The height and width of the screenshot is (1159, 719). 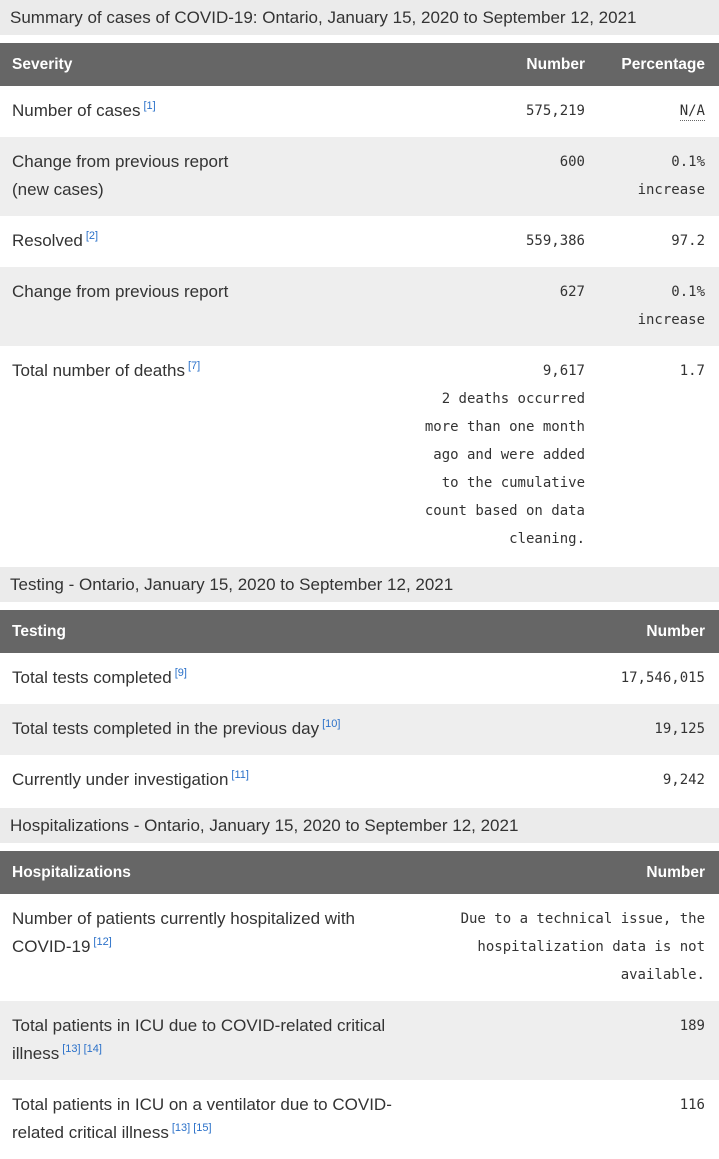 I want to click on table-row: Number of cases [1] 575,219 N/A, so click(x=359, y=111).